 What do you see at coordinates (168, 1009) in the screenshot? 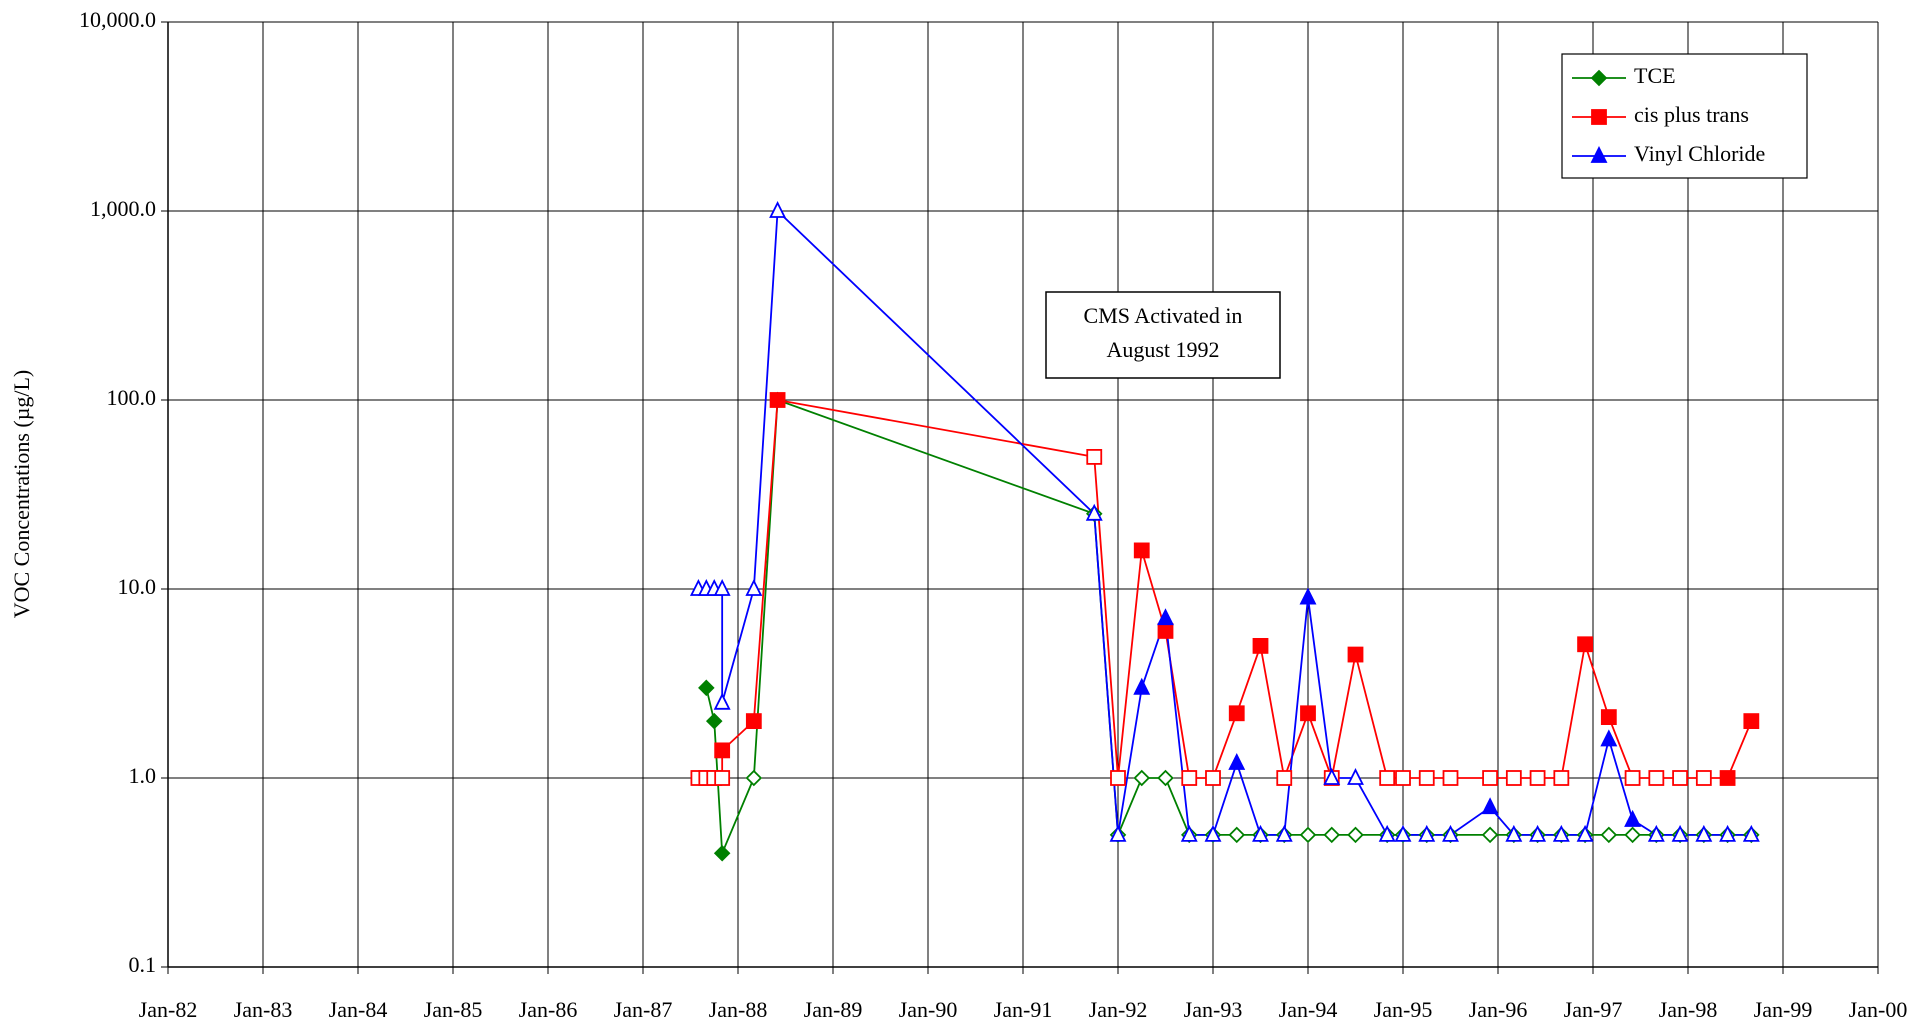
I see `x-tick-label: Jan-82` at bounding box center [168, 1009].